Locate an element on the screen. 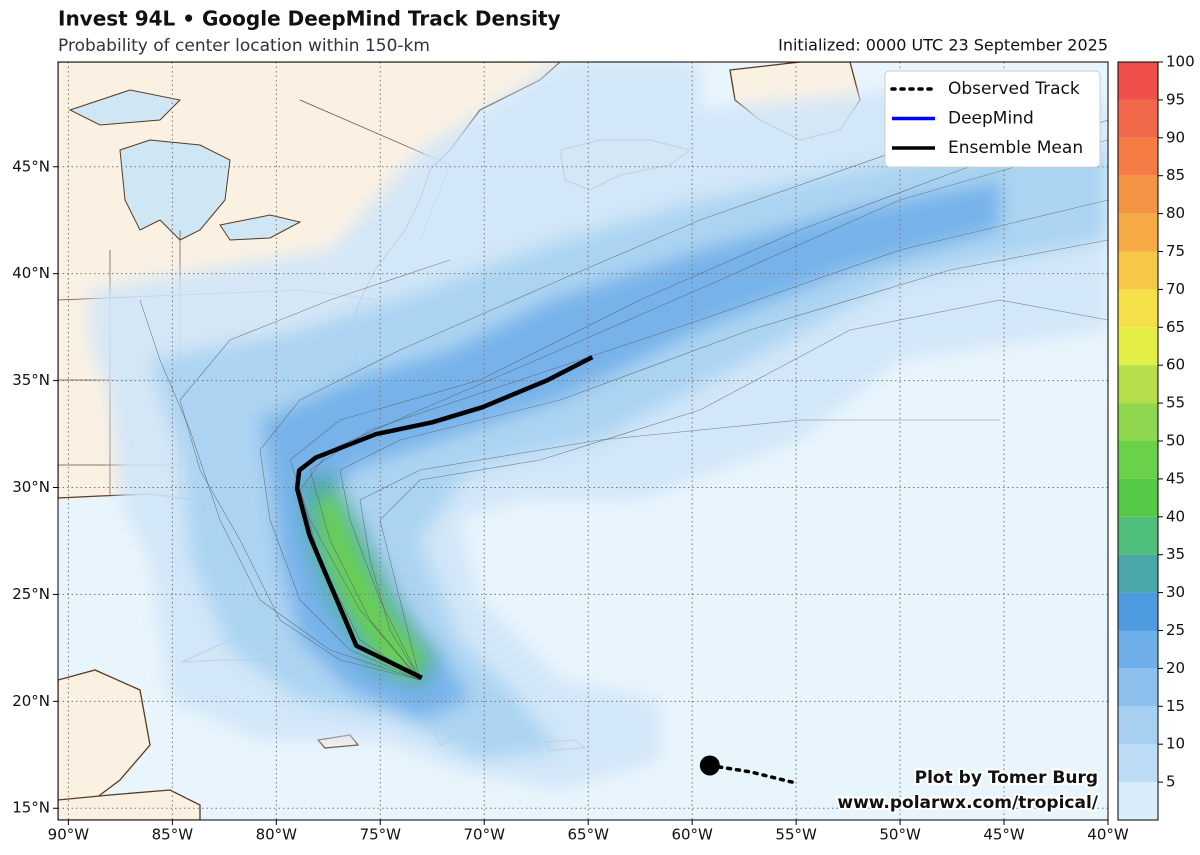  y-tick-label: 40°N is located at coordinates (31, 273).